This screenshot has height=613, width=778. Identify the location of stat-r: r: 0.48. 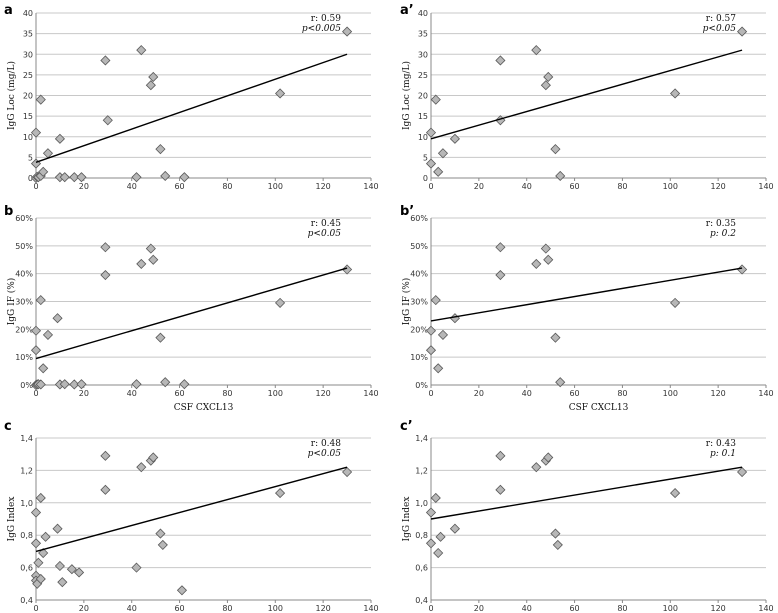
(326, 444).